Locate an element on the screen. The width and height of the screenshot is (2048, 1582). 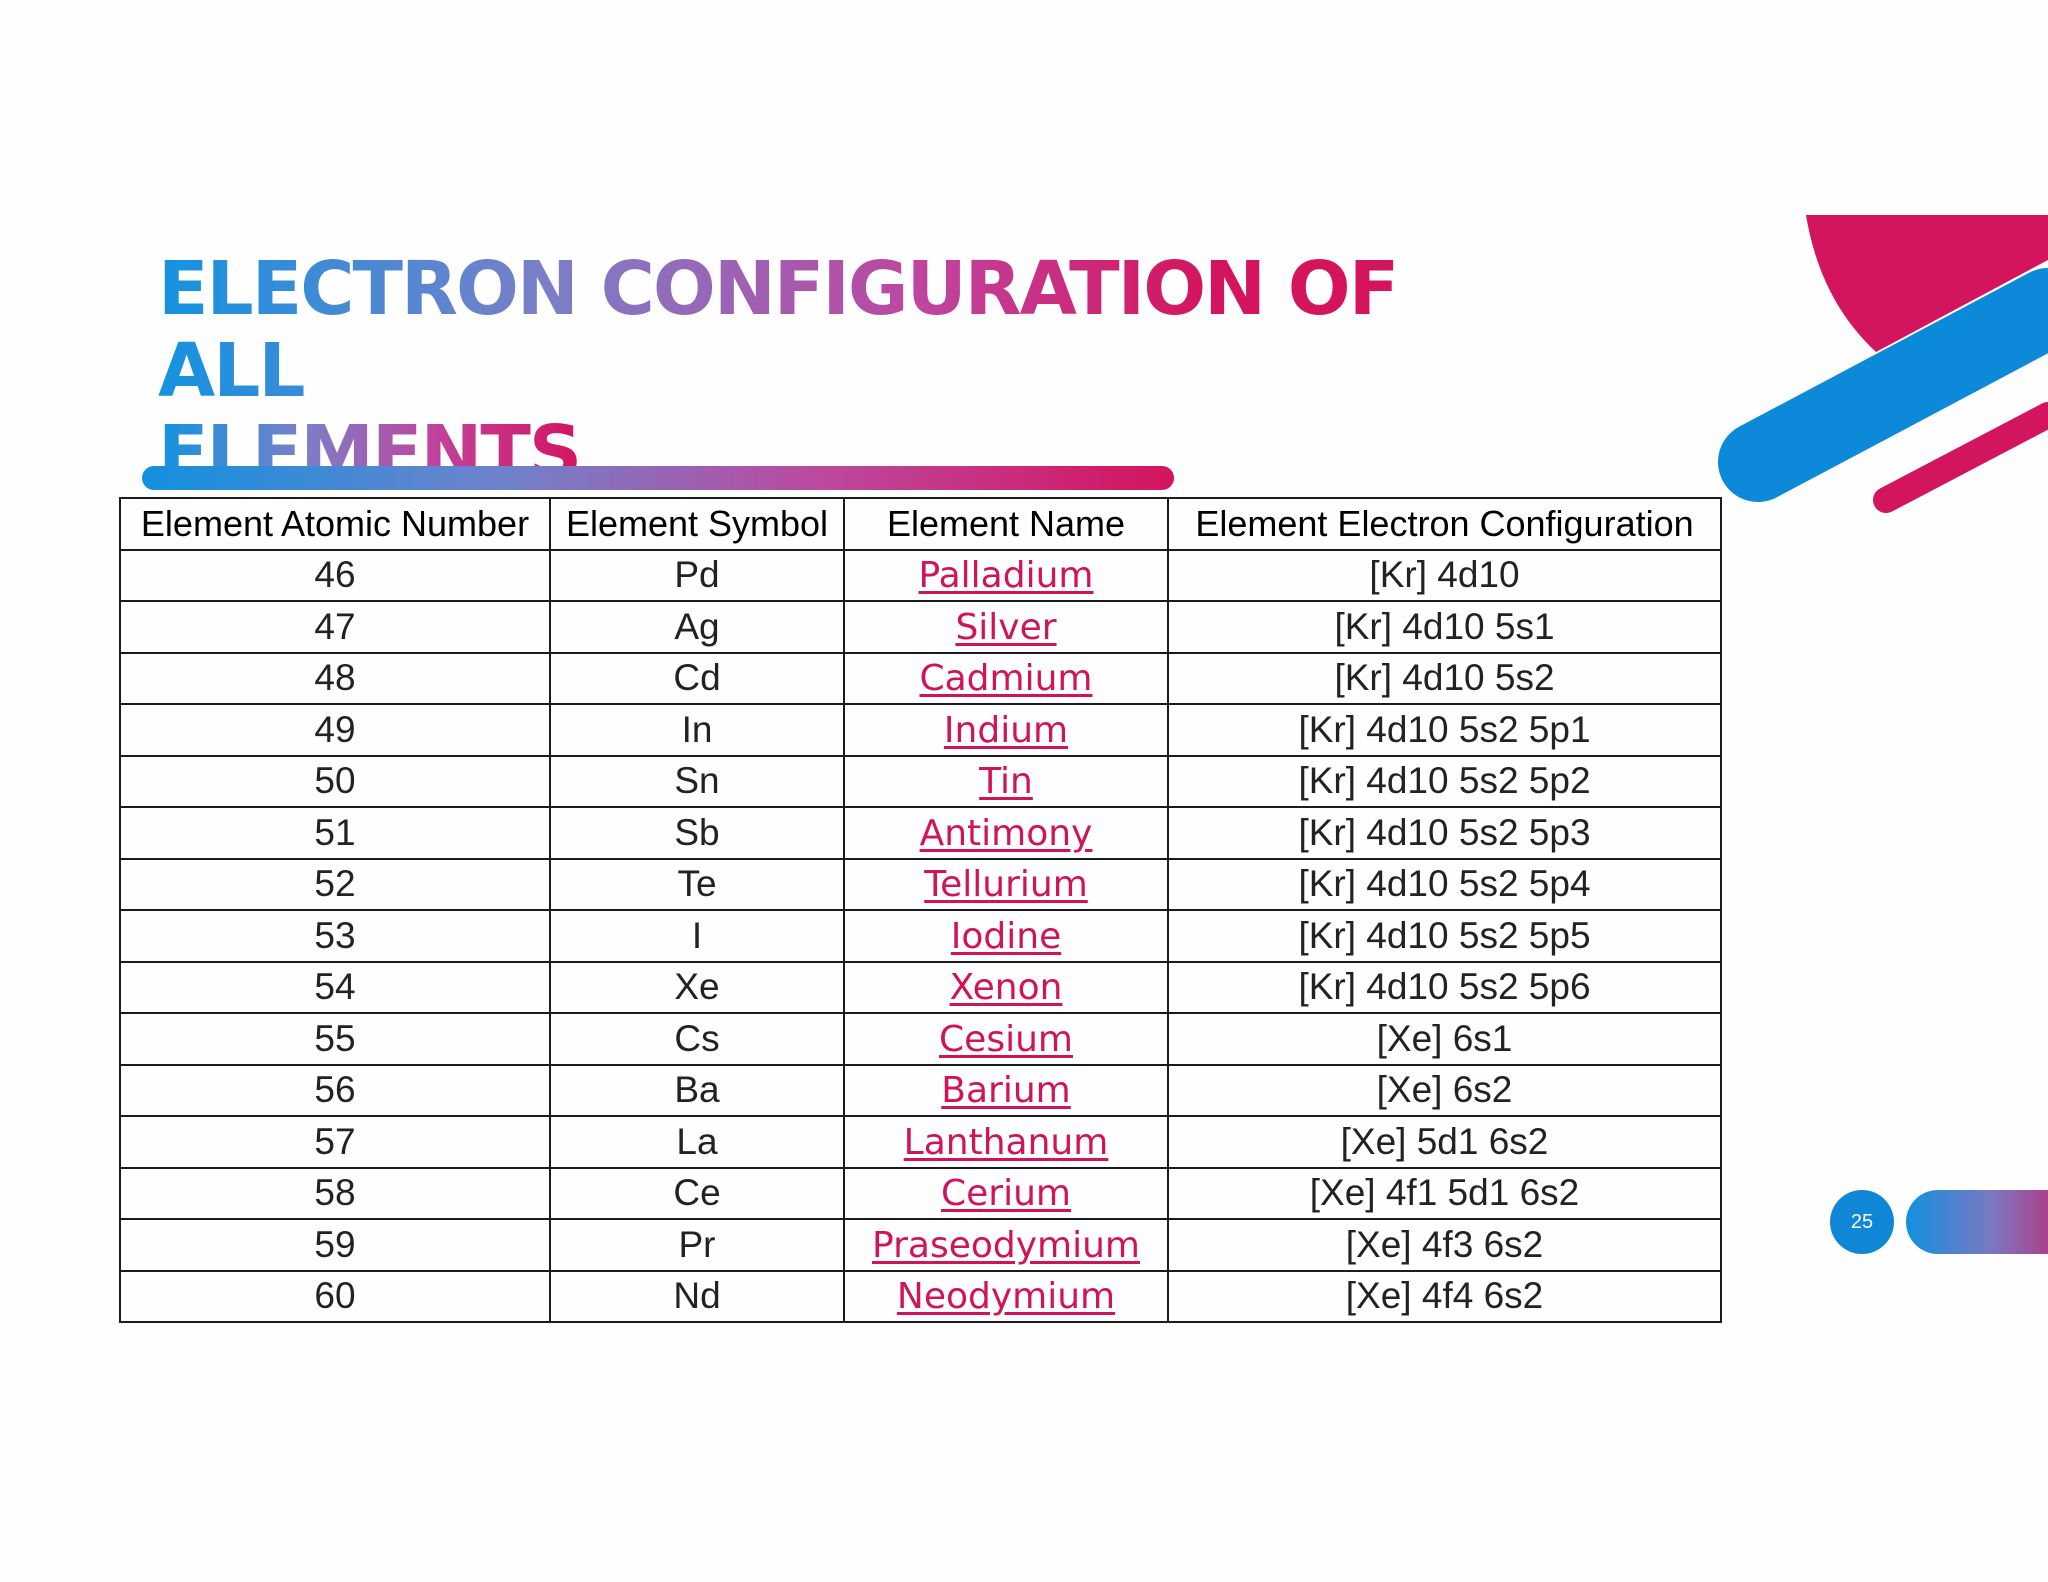
name-cell: Cesium is located at coordinates (1006, 1039).